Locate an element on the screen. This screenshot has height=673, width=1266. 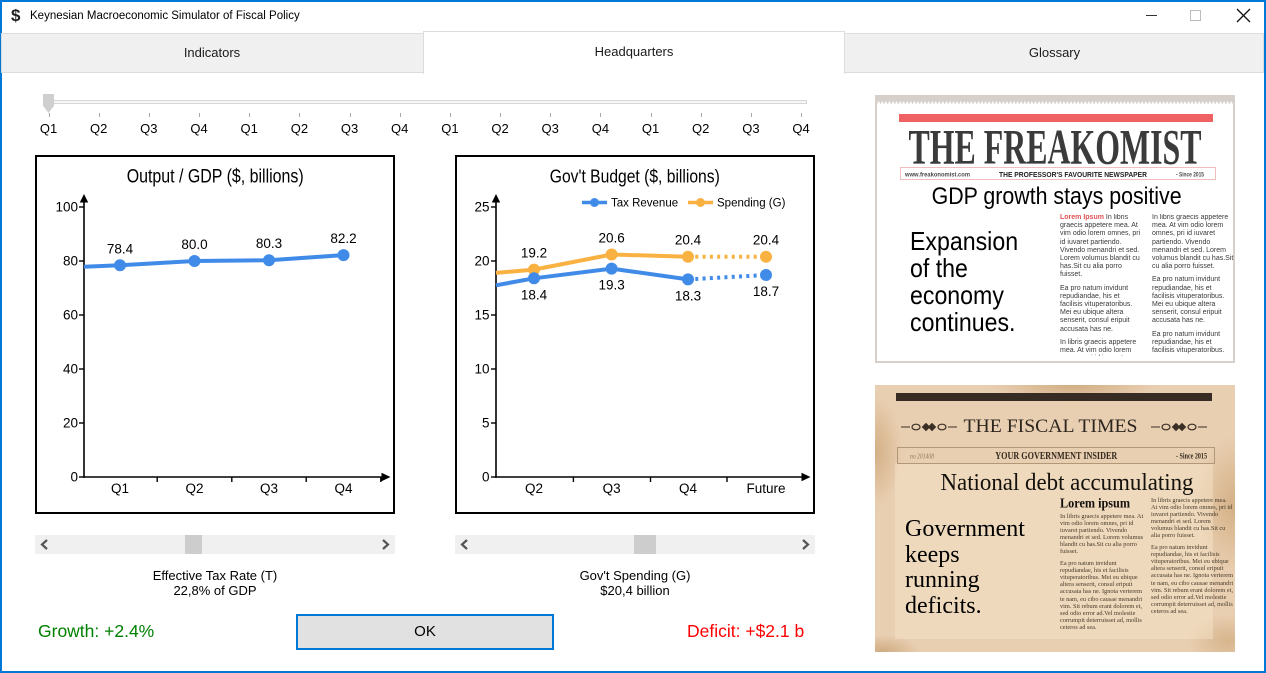
svg-text: THE FISCAL TIMES is located at coordinates (1051, 426).